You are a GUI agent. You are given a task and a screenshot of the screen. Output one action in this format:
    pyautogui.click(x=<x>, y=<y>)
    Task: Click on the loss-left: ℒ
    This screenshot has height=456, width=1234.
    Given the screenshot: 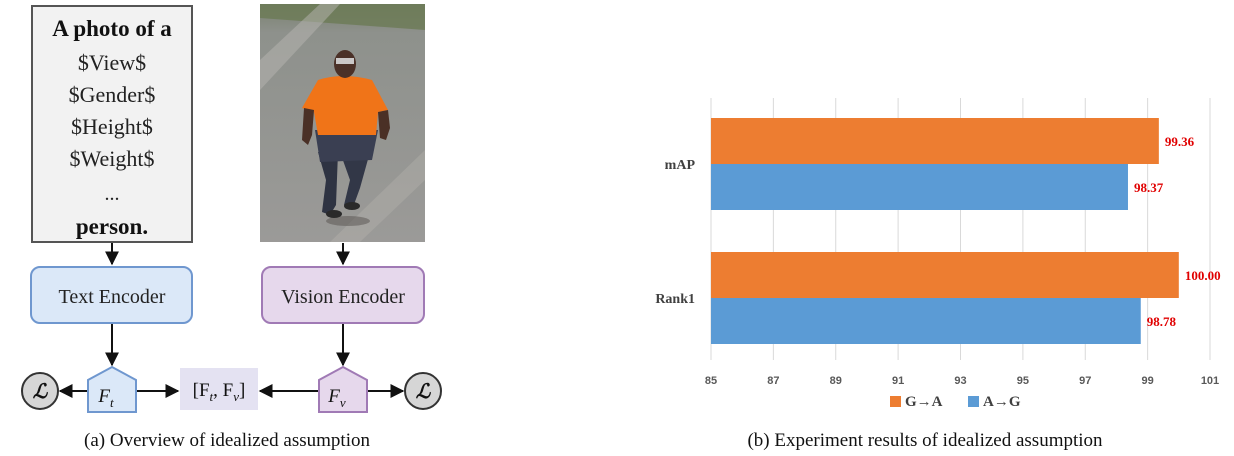 What is the action you would take?
    pyautogui.click(x=40, y=391)
    